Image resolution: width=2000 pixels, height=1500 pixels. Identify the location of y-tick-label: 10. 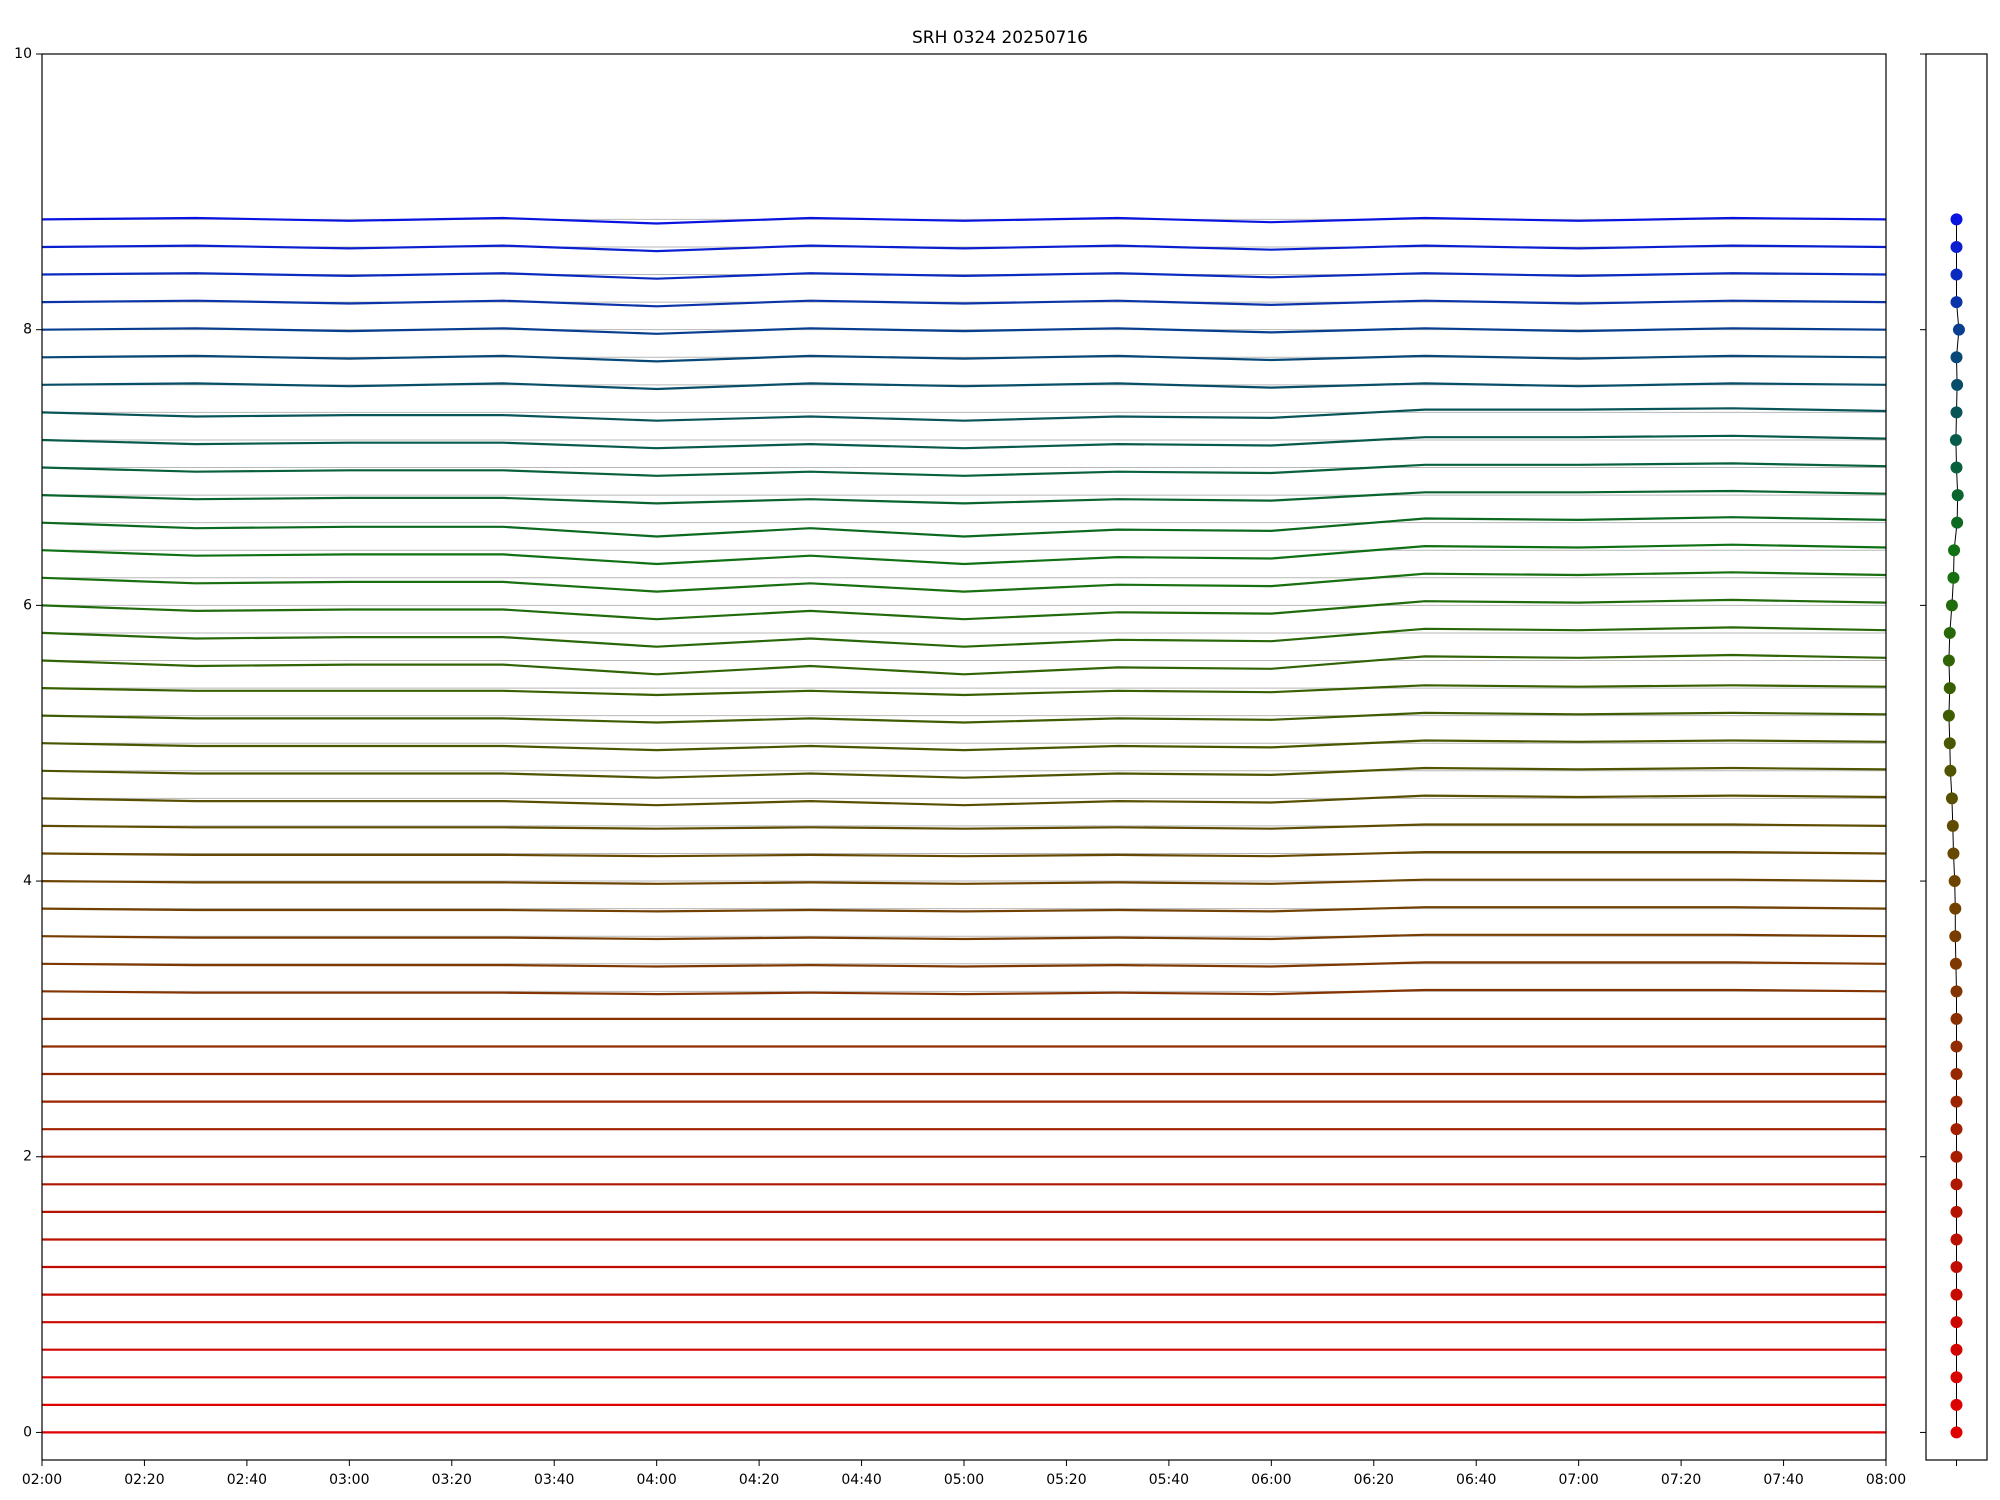
(23, 54).